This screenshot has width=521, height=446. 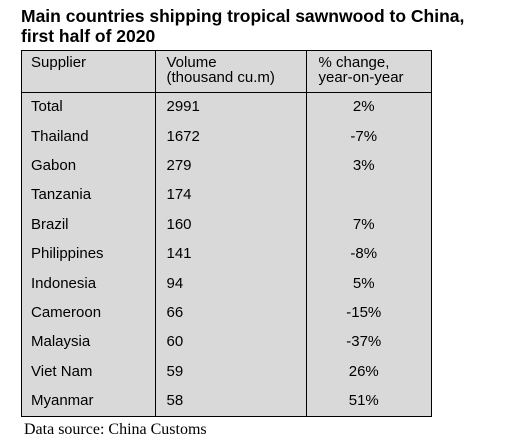 What do you see at coordinates (368, 283) in the screenshot?
I see `cell-change: 5%` at bounding box center [368, 283].